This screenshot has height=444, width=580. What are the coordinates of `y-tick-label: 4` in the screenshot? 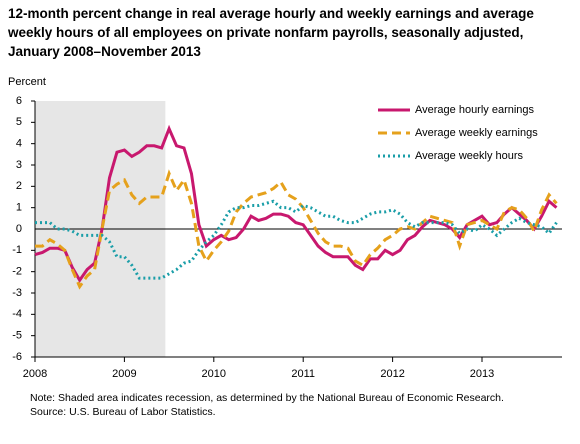 It's located at (19, 144).